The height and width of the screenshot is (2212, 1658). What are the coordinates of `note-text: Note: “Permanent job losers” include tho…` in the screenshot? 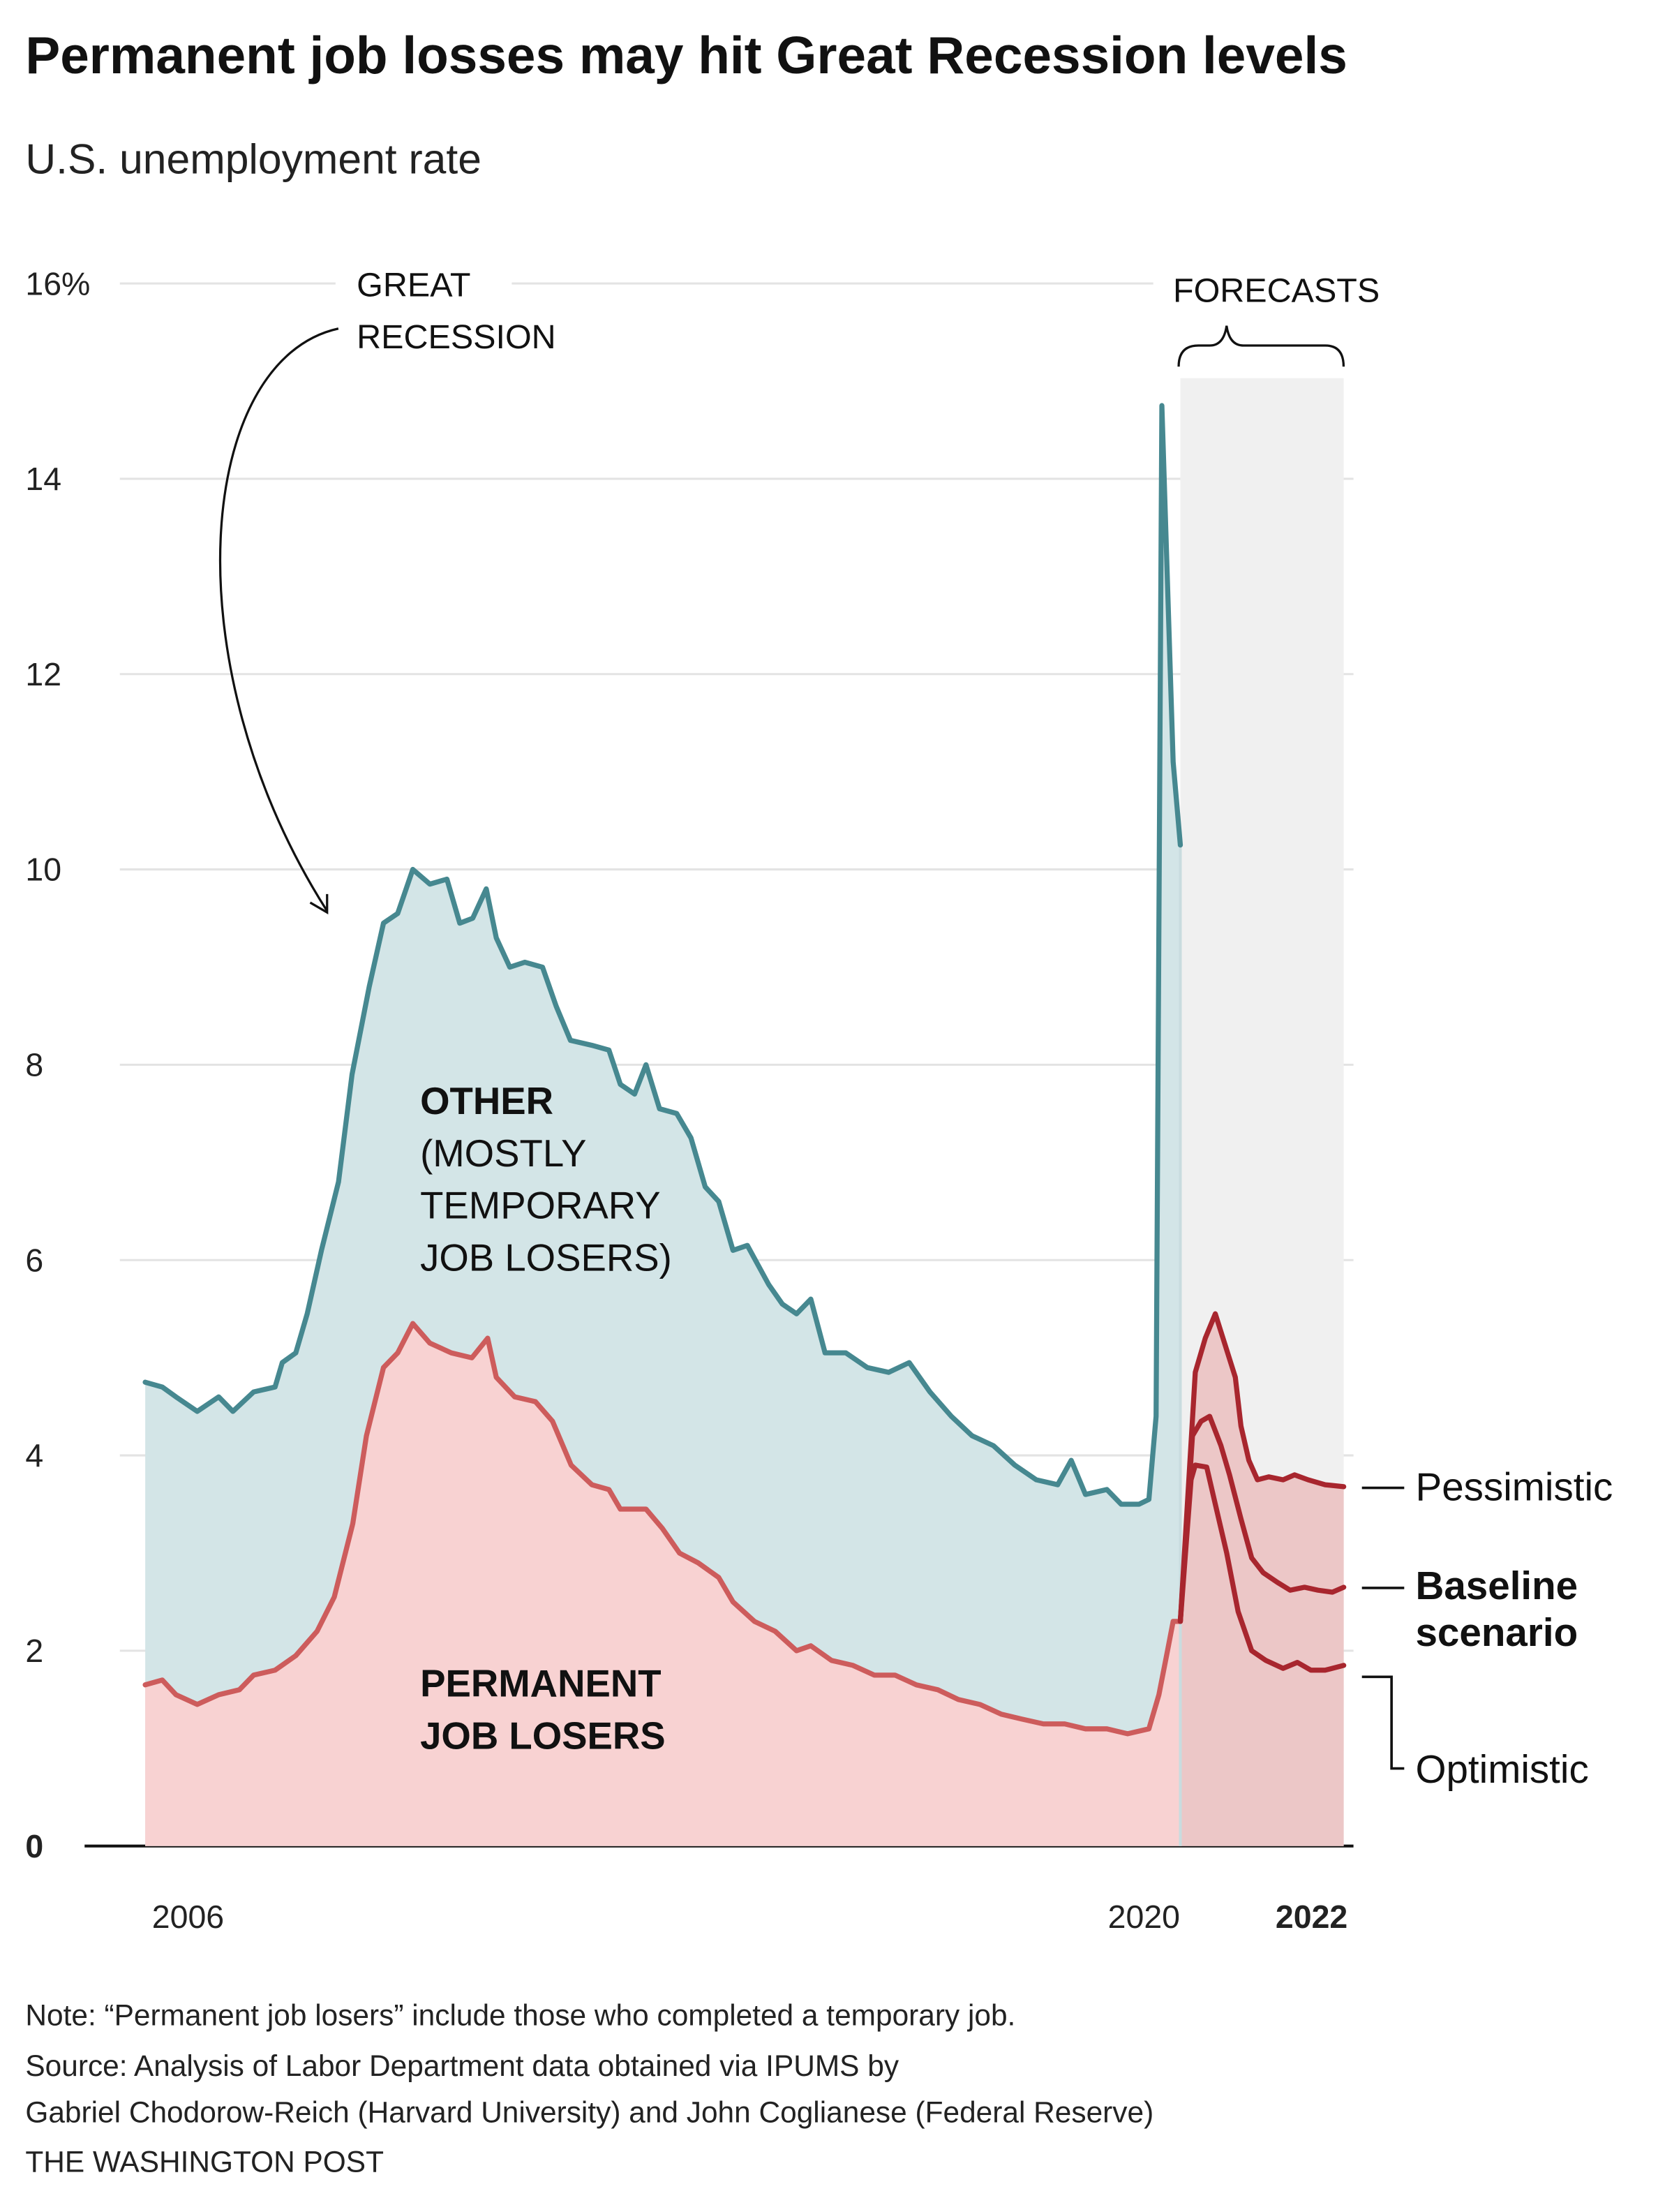 It's located at (520, 2014).